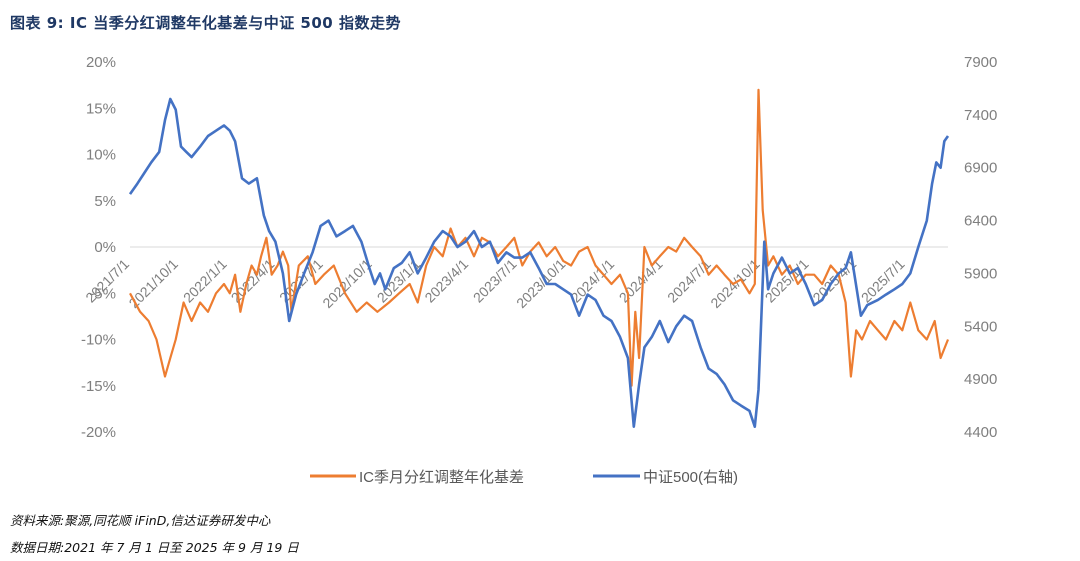 The width and height of the screenshot is (1080, 561). What do you see at coordinates (101, 155) in the screenshot?
I see `left-tick-label: 10%` at bounding box center [101, 155].